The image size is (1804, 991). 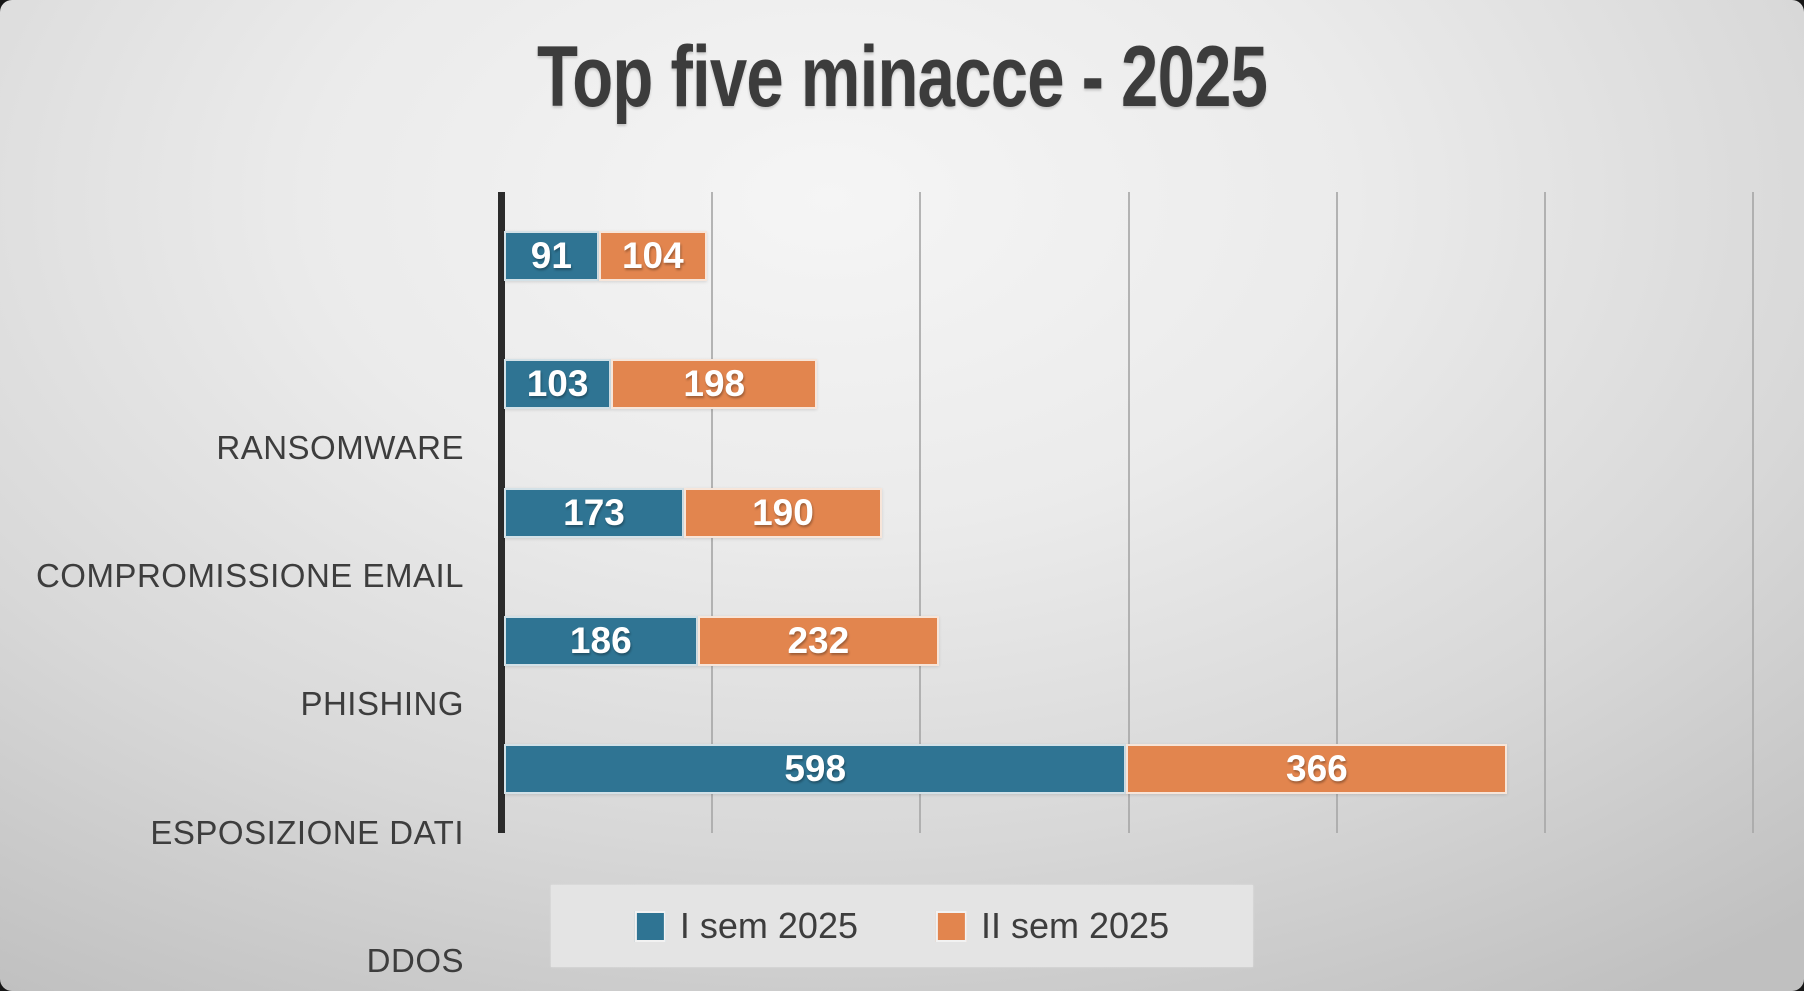 I want to click on bar-stack: 173 190, so click(x=693, y=512).